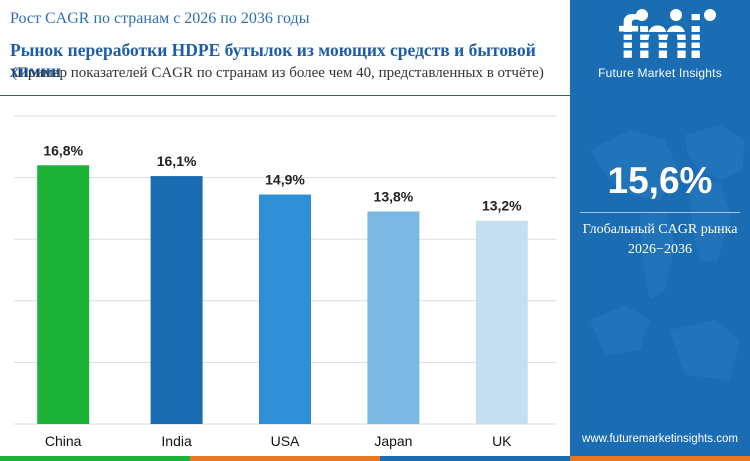 This screenshot has height=461, width=750. What do you see at coordinates (660, 212) in the screenshot?
I see `global-cagr-divider` at bounding box center [660, 212].